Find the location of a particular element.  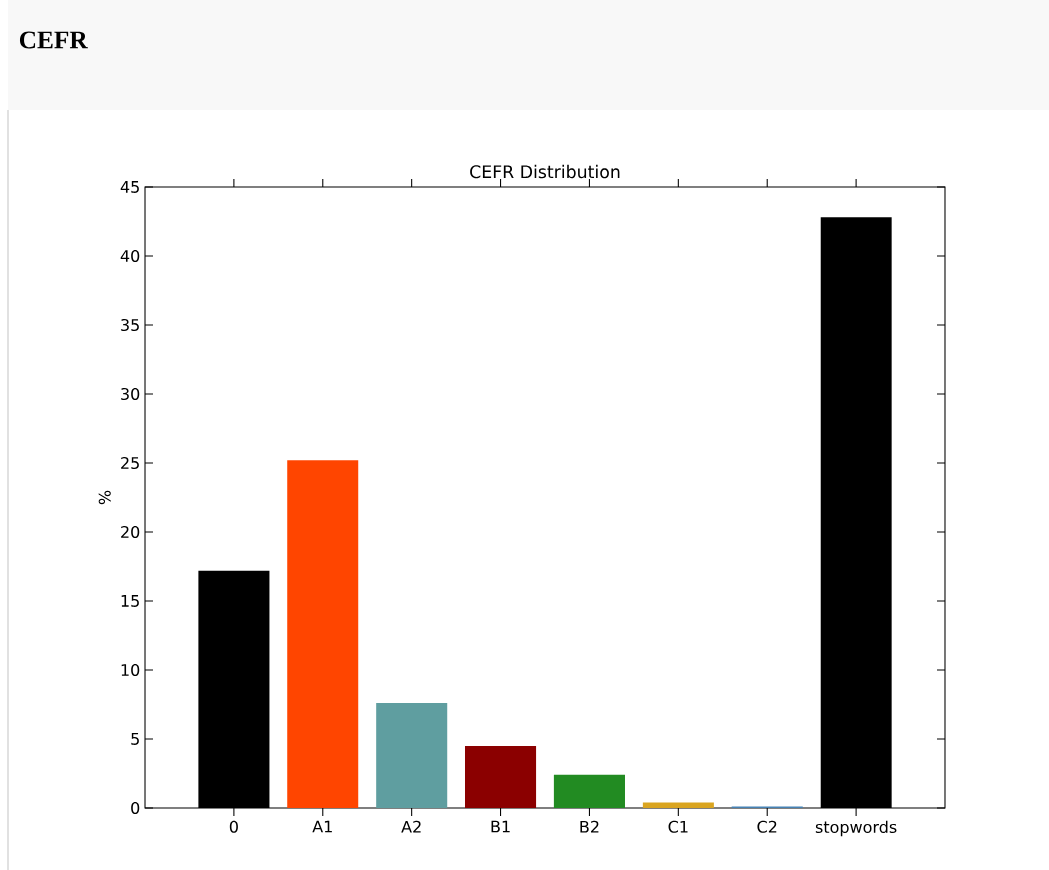

y-tick-label: 40 is located at coordinates (130, 256).